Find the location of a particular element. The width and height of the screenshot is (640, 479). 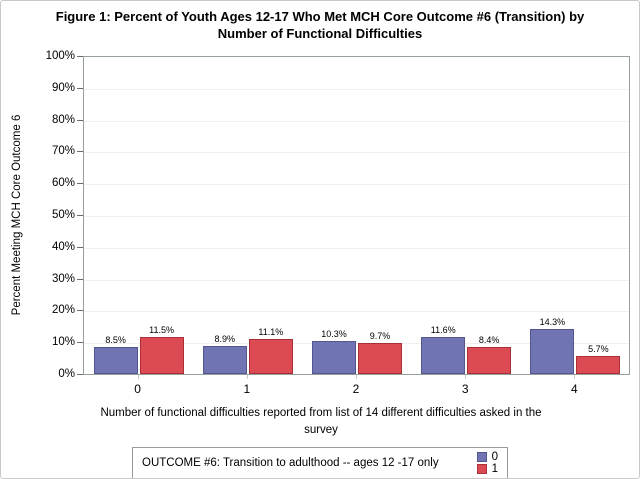

bar-value-label: 14.3% is located at coordinates (552, 322).